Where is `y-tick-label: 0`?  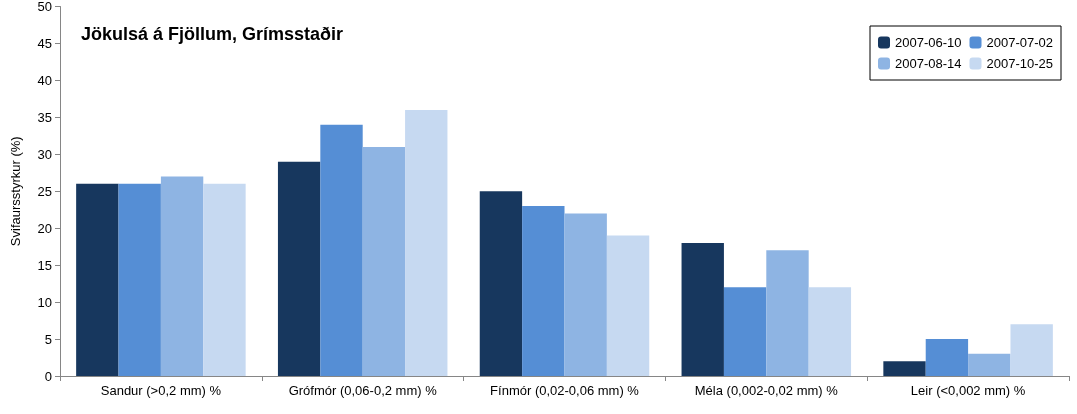
y-tick-label: 0 is located at coordinates (48, 376).